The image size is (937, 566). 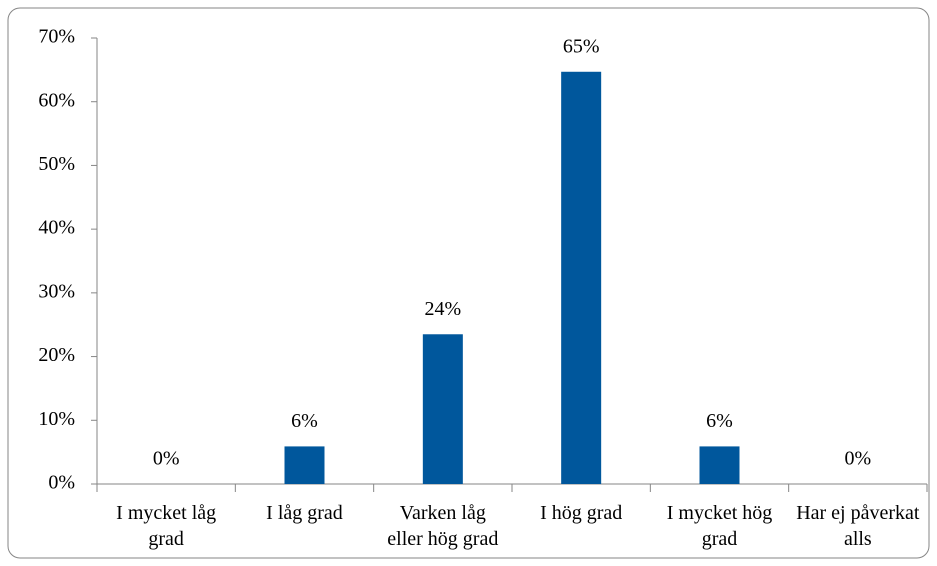 I want to click on y-tick-label: 30%, so click(x=56, y=291).